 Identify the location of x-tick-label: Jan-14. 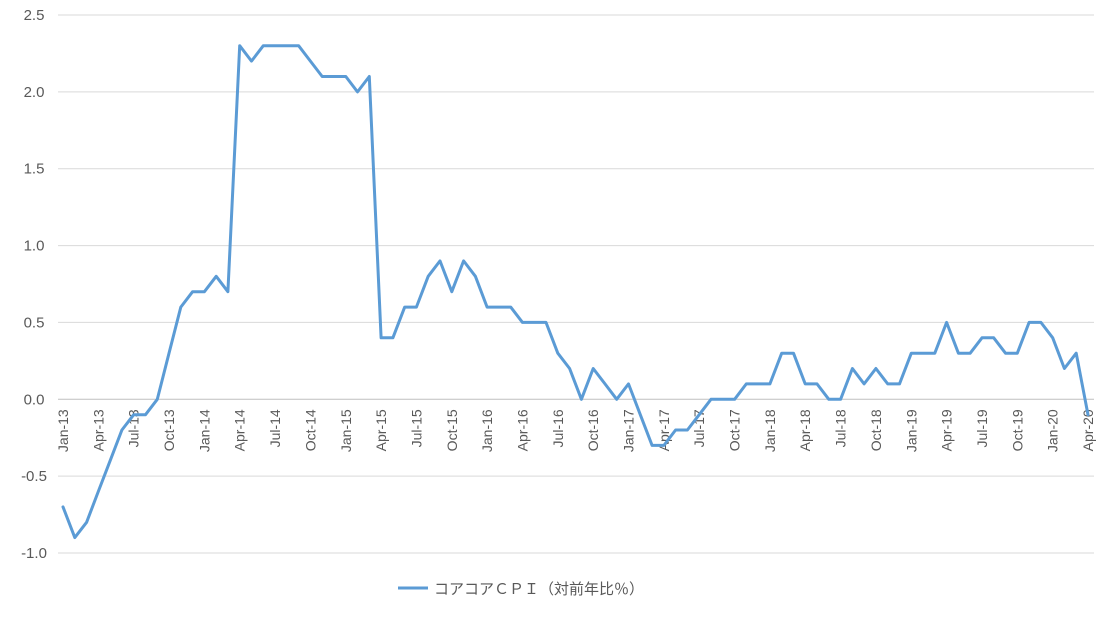
(204, 430).